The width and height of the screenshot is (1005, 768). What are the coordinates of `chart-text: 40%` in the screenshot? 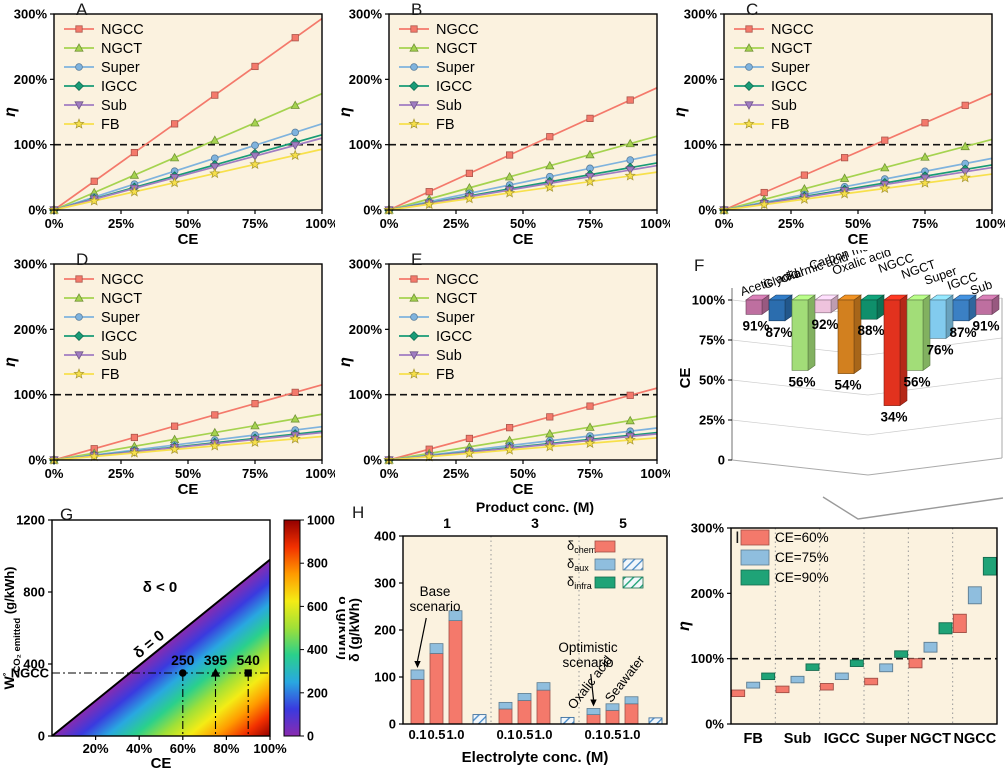 It's located at (139, 748).